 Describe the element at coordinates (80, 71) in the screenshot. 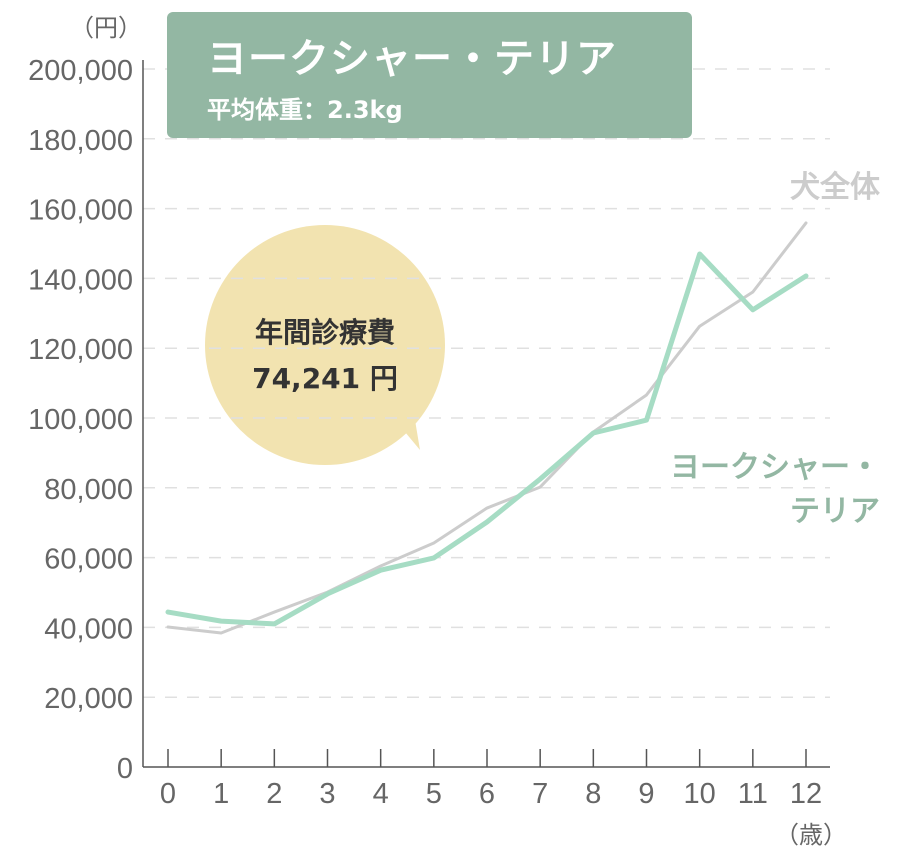

I see `y-tick-label: 200,000` at that location.